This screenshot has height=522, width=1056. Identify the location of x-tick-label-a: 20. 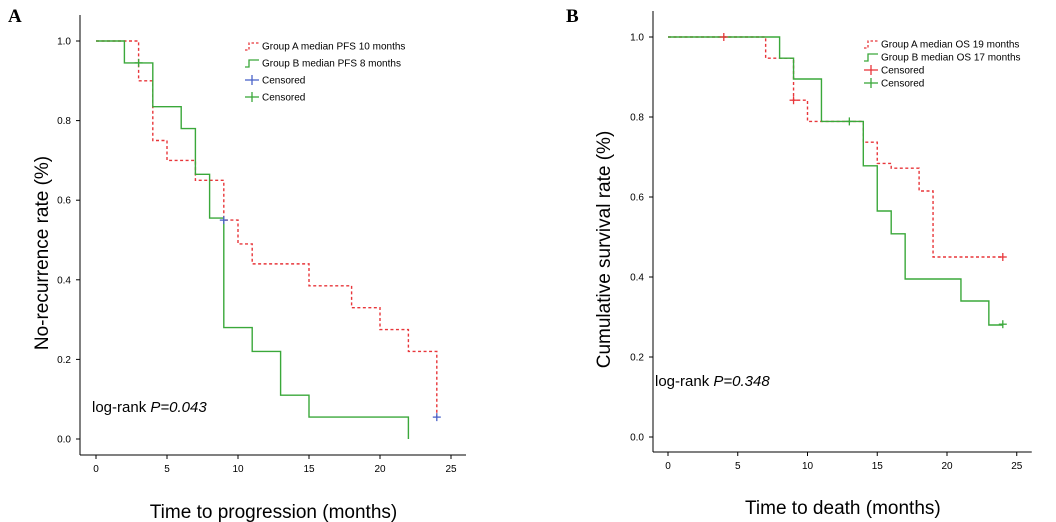
(380, 469).